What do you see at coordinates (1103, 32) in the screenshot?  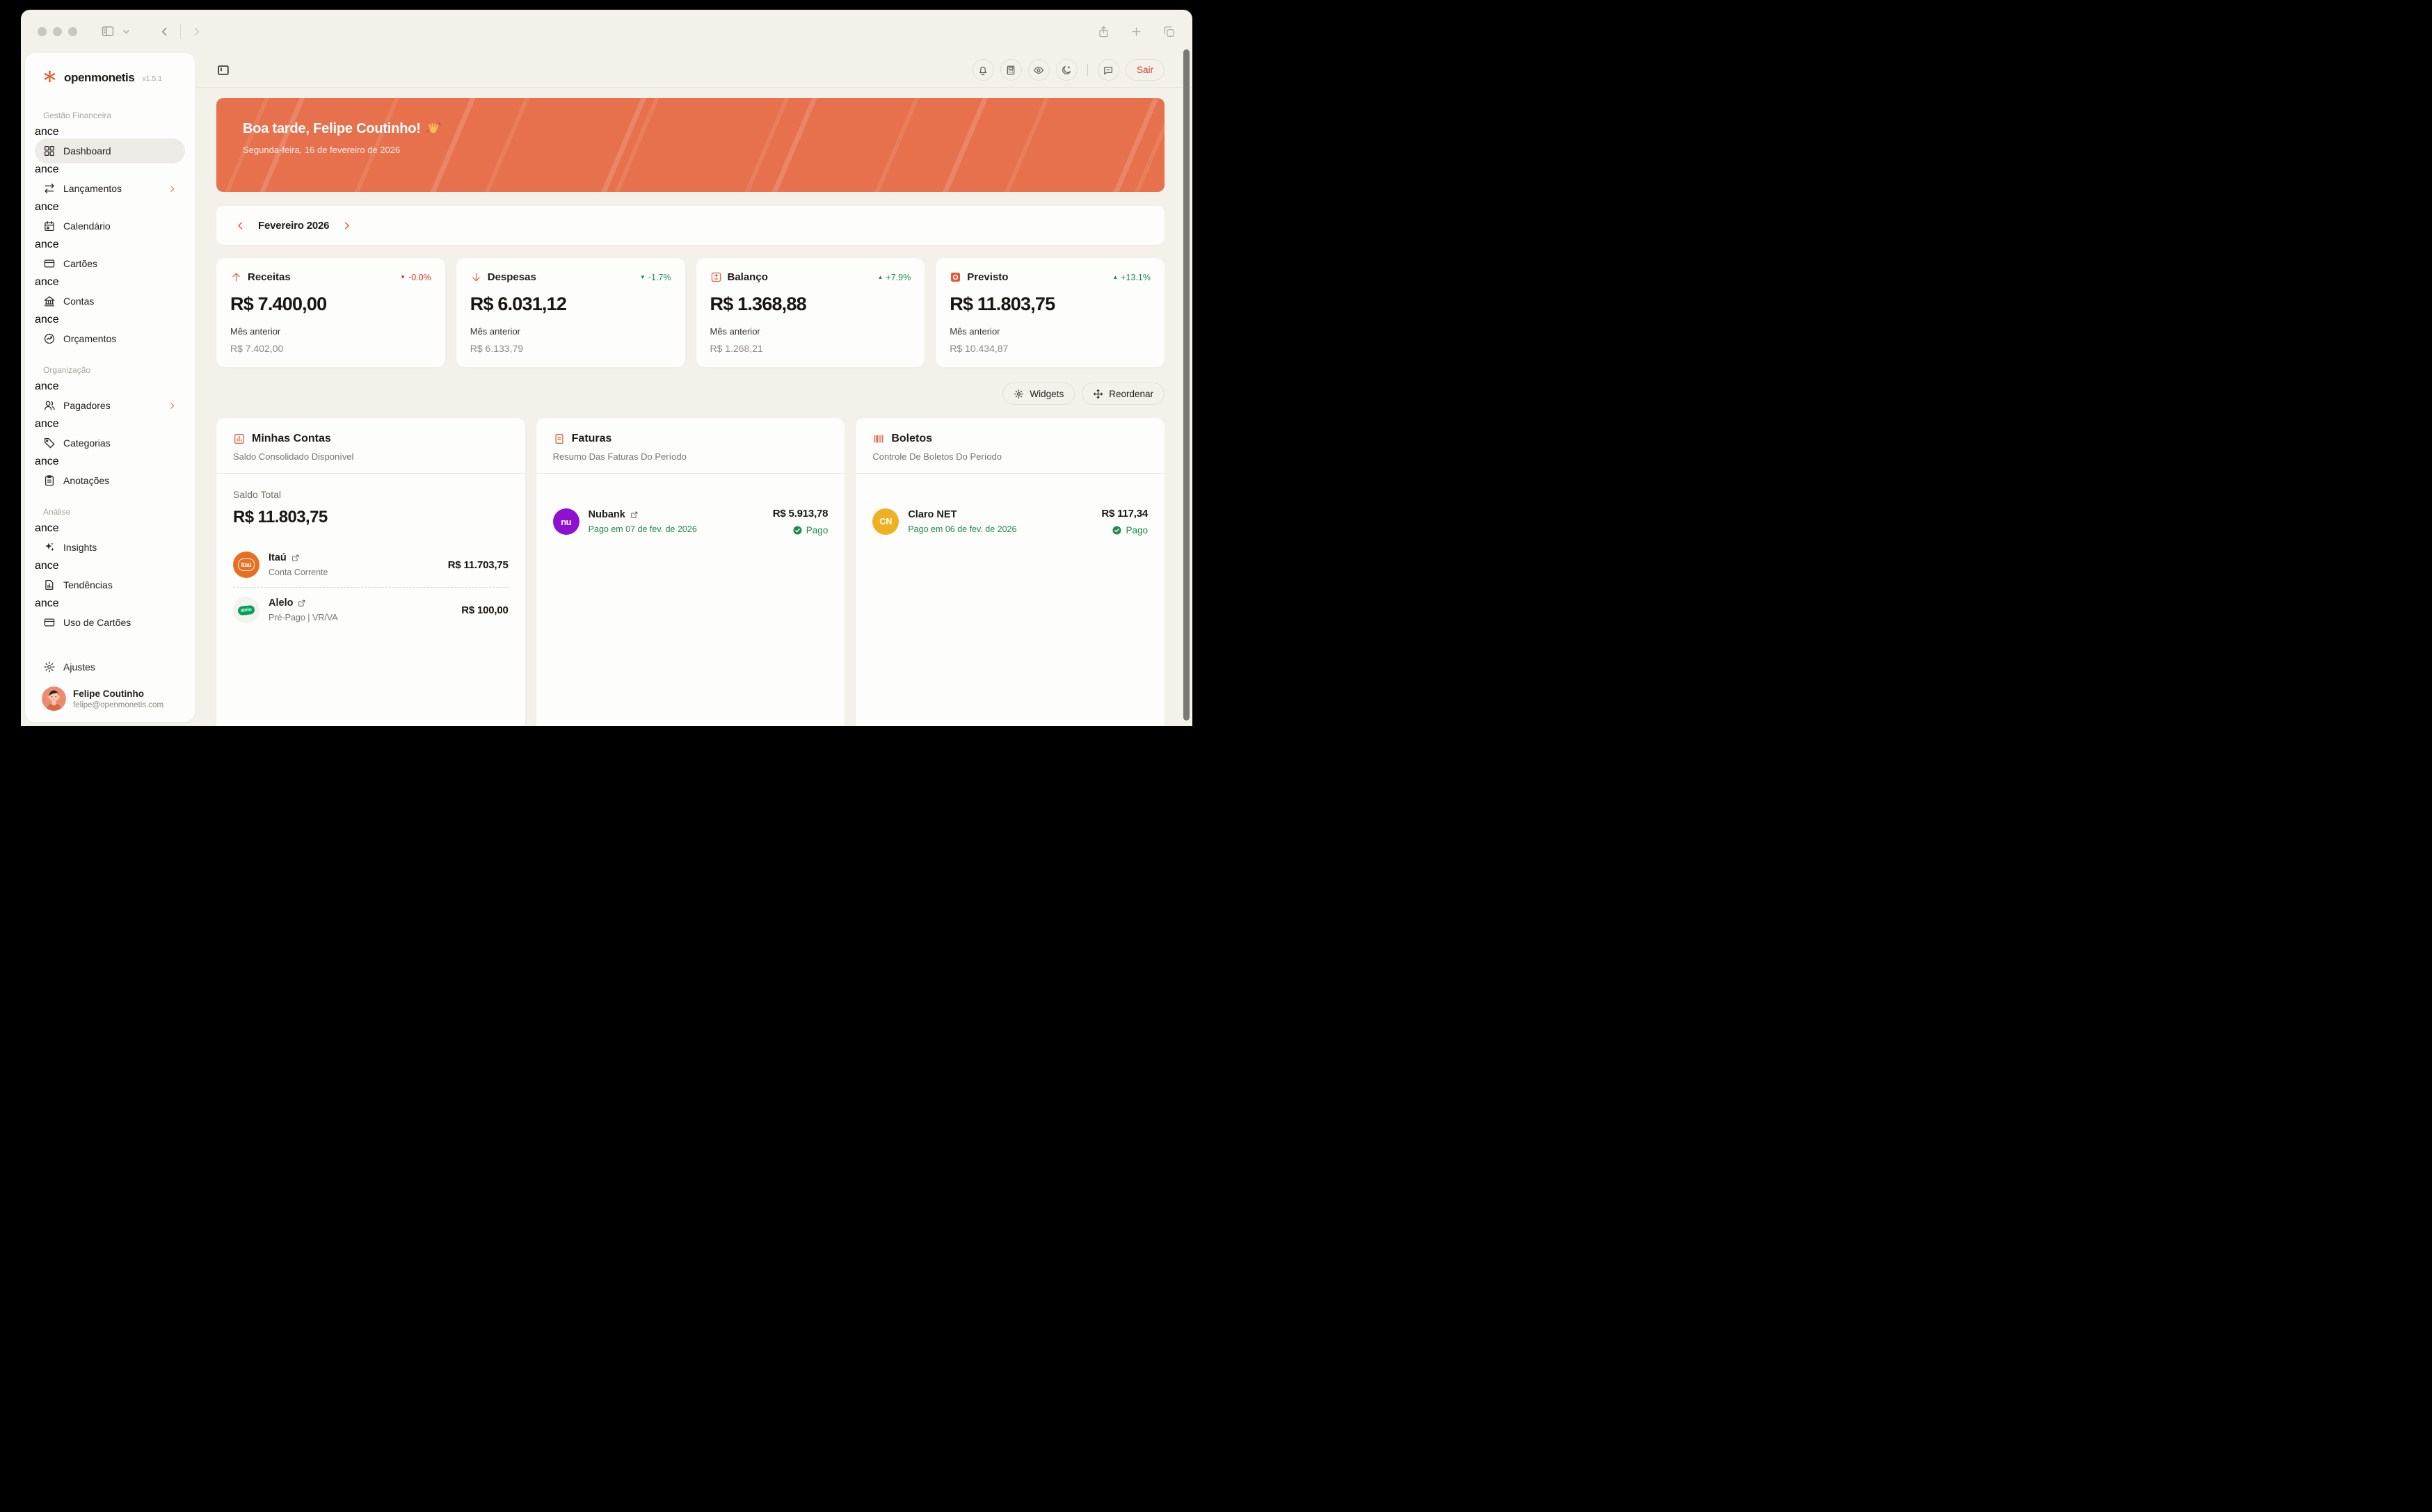 I see `share-icon` at bounding box center [1103, 32].